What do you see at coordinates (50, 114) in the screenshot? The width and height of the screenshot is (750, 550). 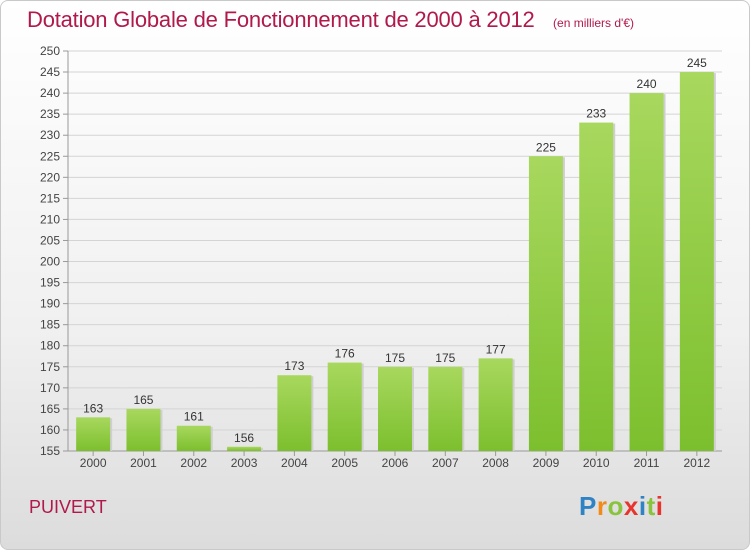 I see `y-tick-label: 235` at bounding box center [50, 114].